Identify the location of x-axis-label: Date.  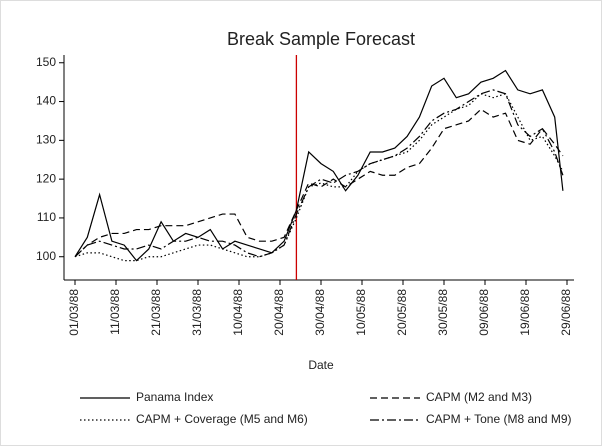
(321, 365).